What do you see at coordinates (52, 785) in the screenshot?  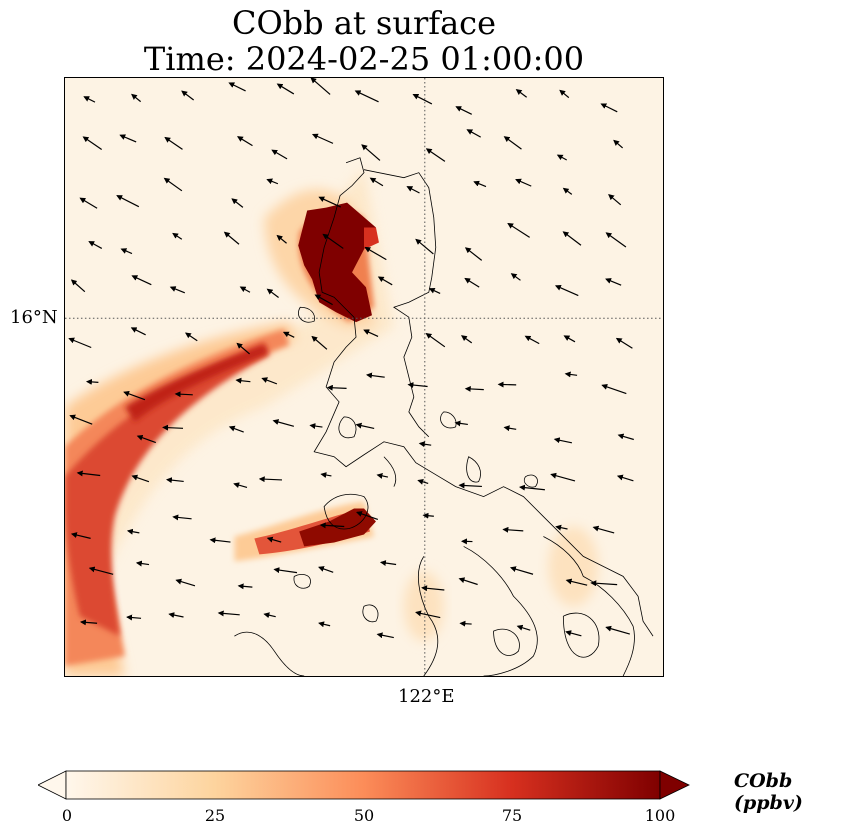 I see `colorbar-extend-min` at bounding box center [52, 785].